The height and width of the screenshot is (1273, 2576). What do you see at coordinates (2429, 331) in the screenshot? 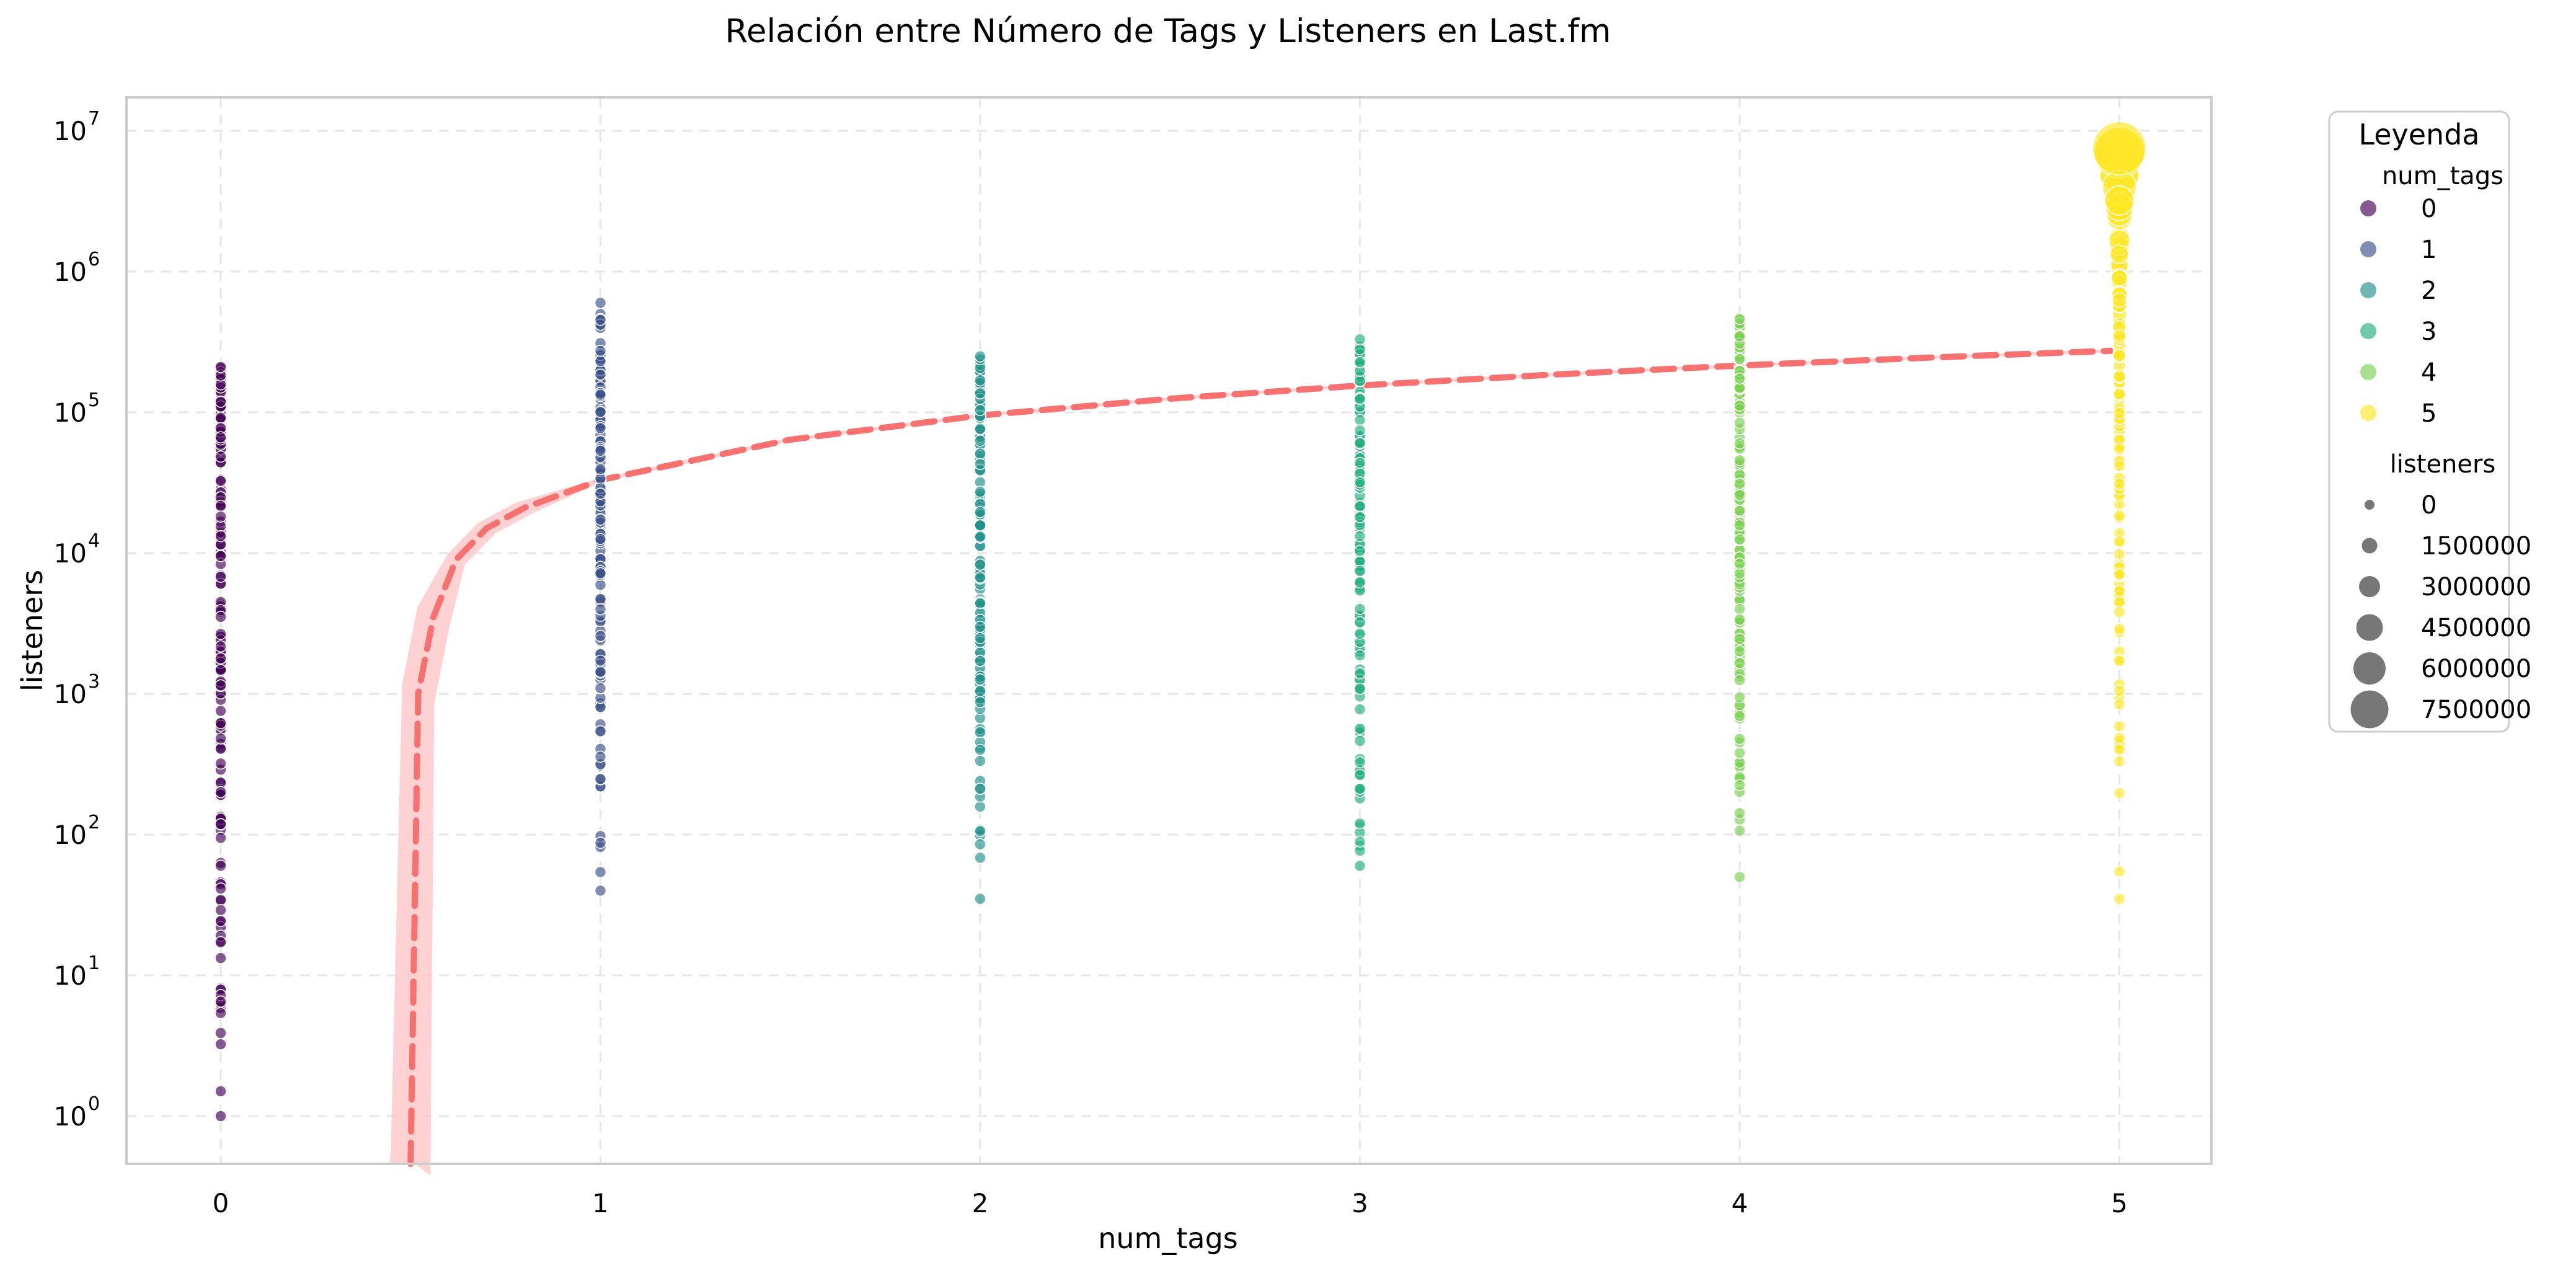
I see `legend-hue-label: 3` at bounding box center [2429, 331].